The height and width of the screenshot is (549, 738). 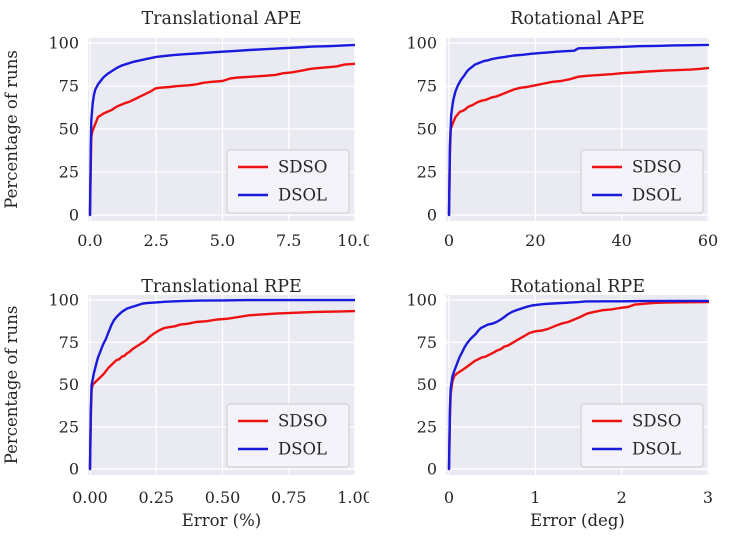 I want to click on x-tick-label: 0.75, so click(x=289, y=497).